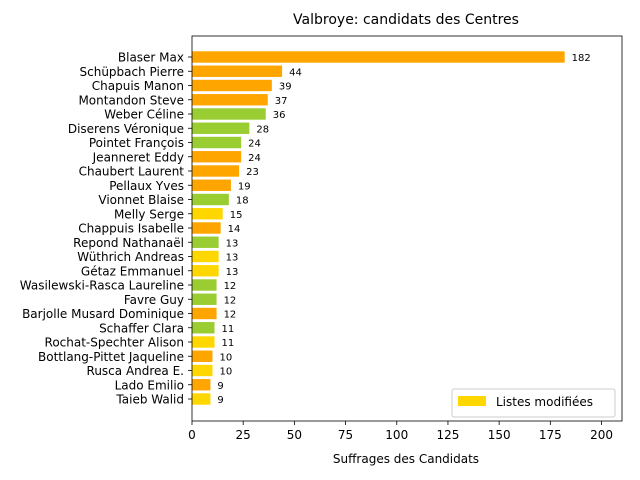 The image size is (640, 480). I want to click on x-axis-ticks: 0 25 50 75 100 125 150 175 200, so click(400, 431).